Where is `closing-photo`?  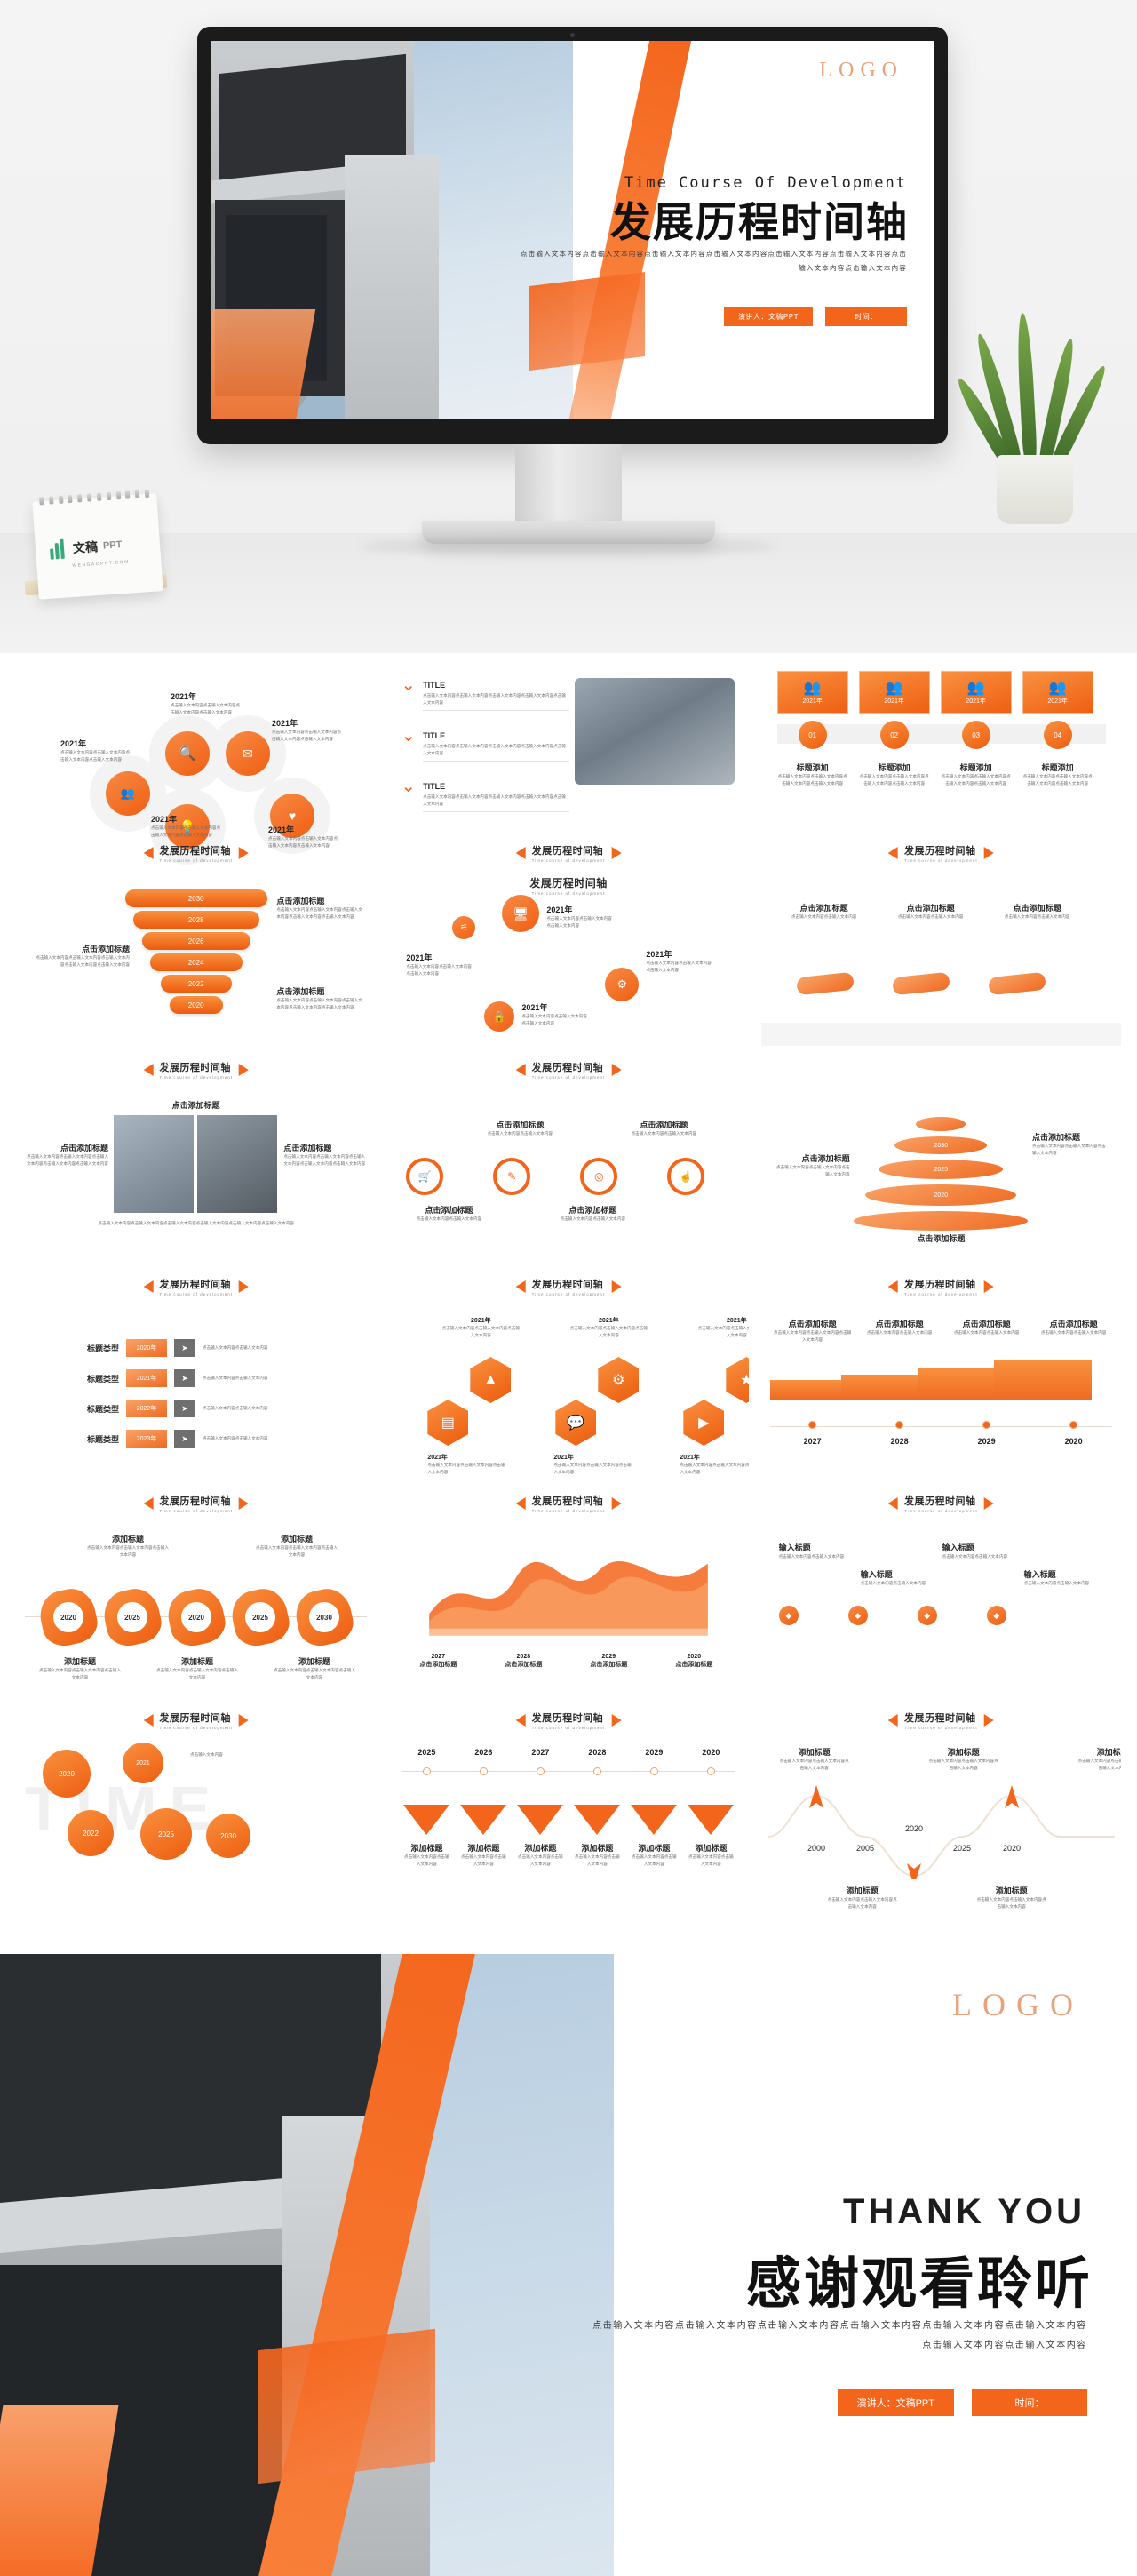
closing-photo is located at coordinates (308, 2265).